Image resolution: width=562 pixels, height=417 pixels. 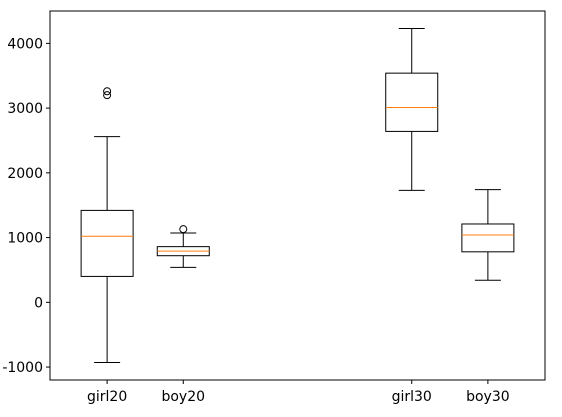 What do you see at coordinates (488, 397) in the screenshot?
I see `x-tick-label: boy30` at bounding box center [488, 397].